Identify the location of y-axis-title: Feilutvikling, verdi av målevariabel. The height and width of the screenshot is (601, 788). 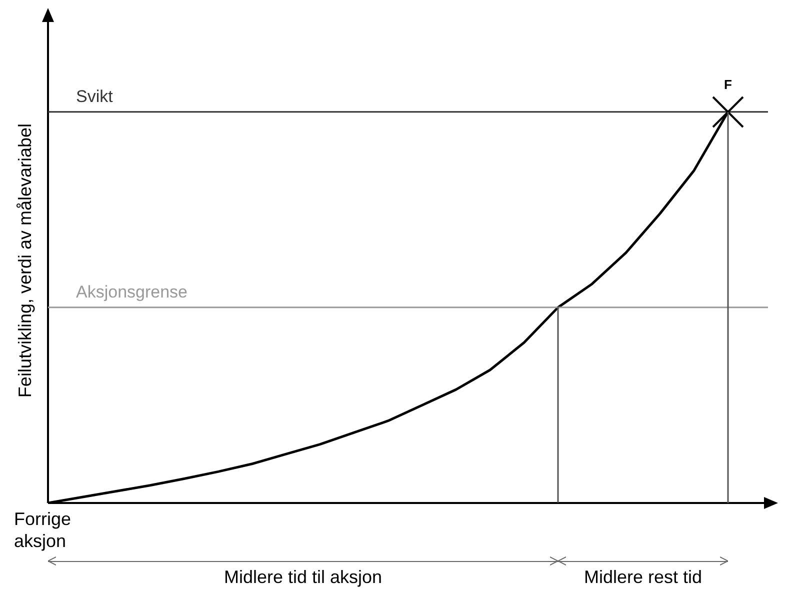
(24, 260).